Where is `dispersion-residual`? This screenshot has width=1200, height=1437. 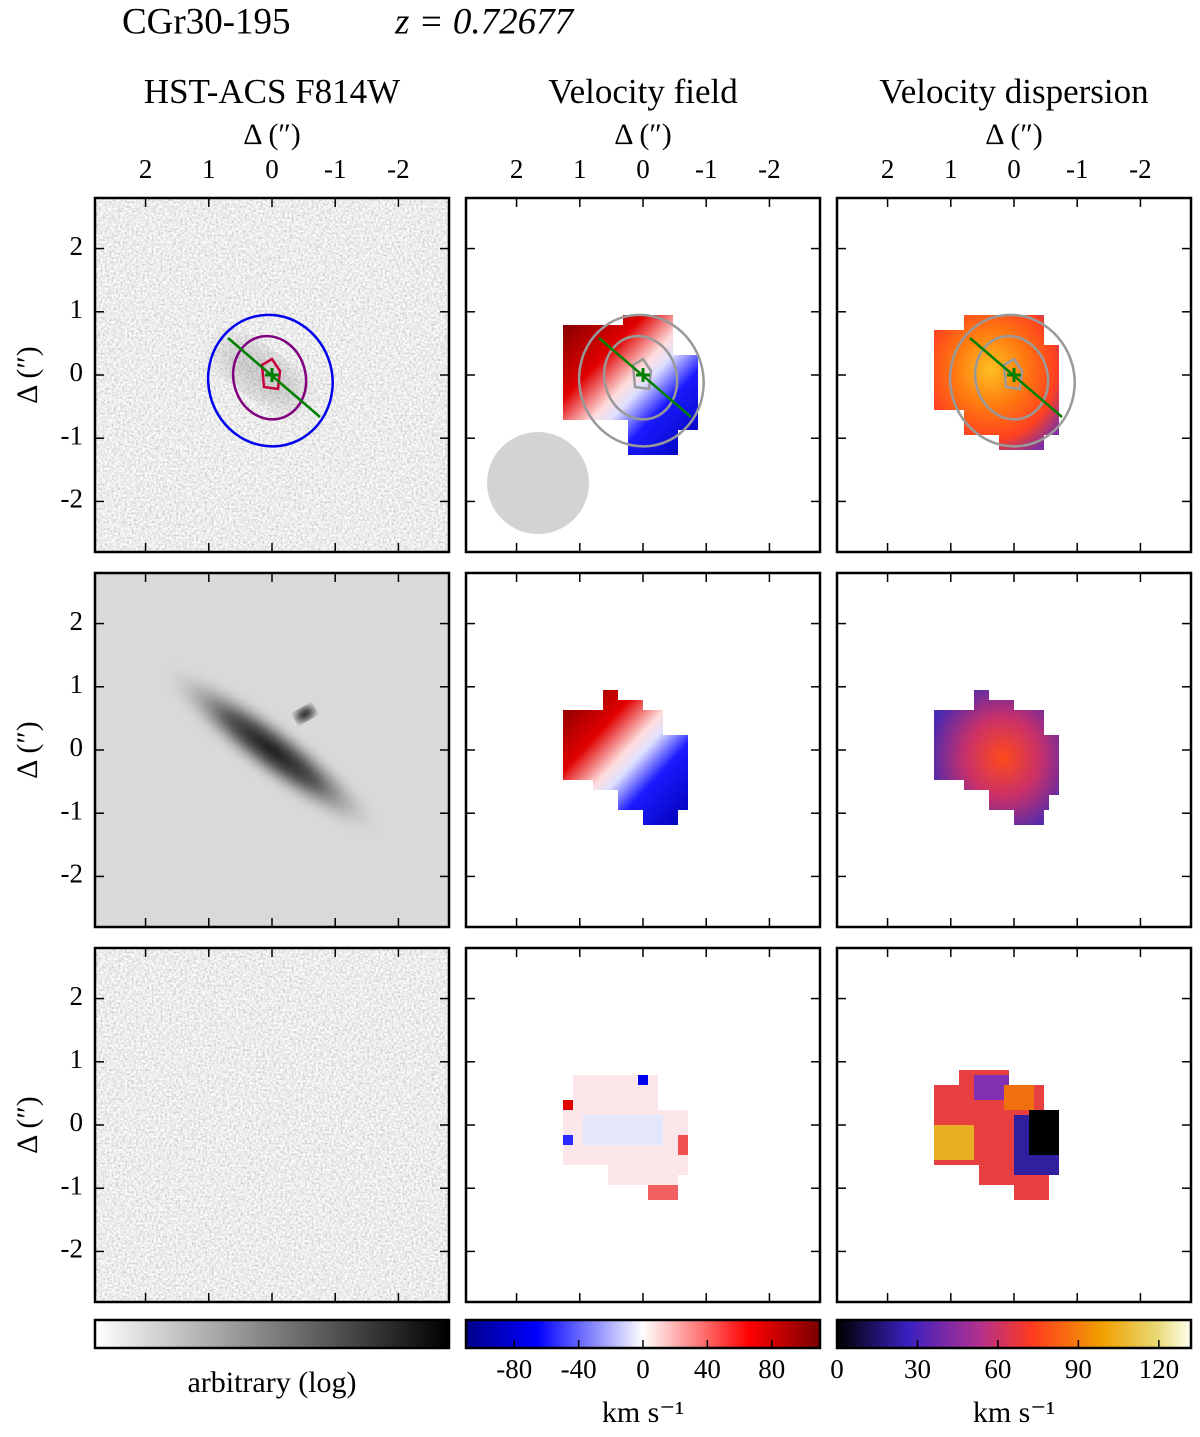 dispersion-residual is located at coordinates (996, 1135).